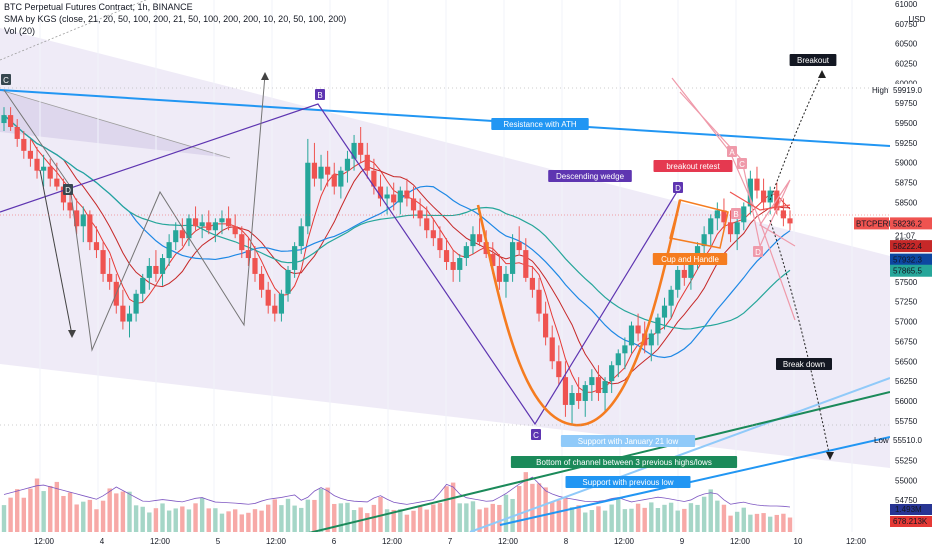  I want to click on point-label: B, so click(735, 214).